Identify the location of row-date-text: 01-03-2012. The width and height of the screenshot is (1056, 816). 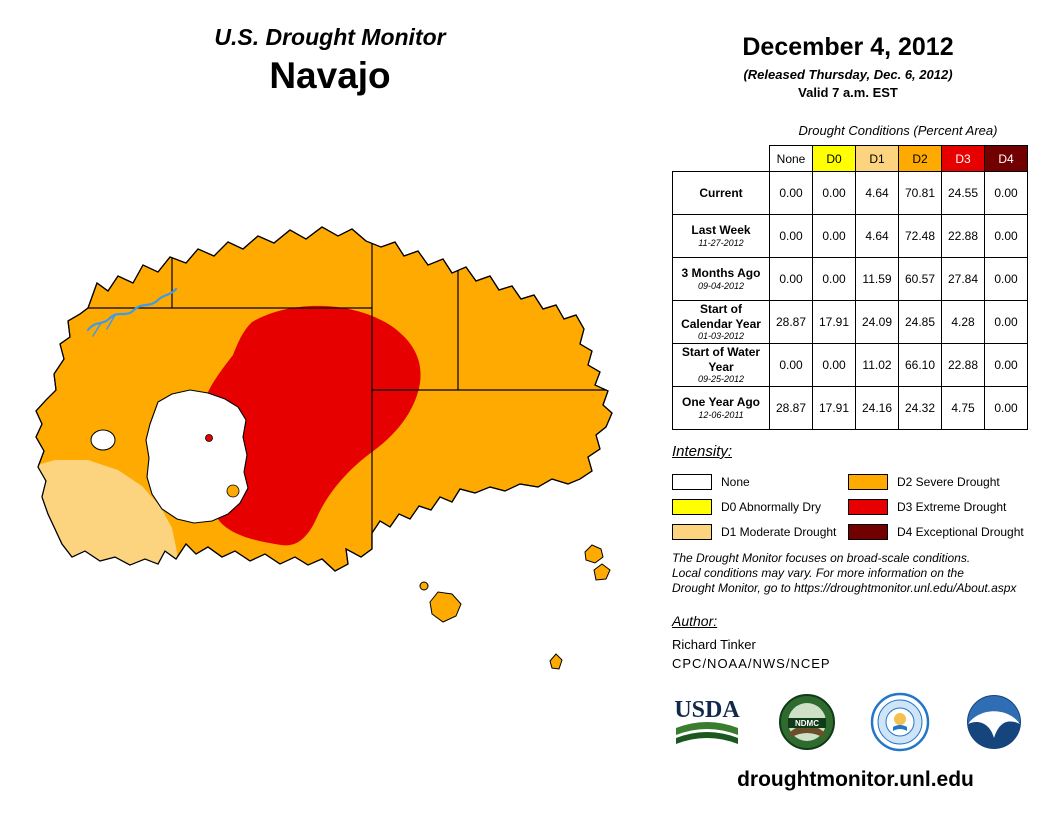
(721, 335).